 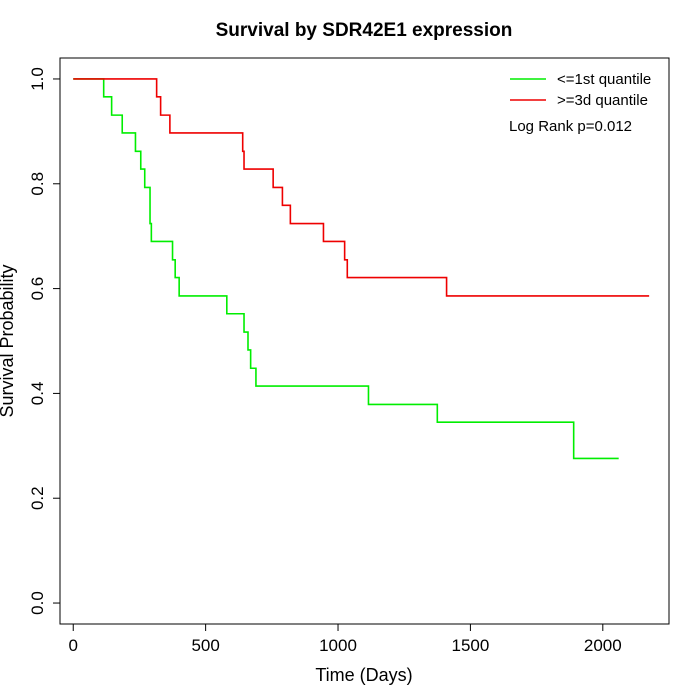 What do you see at coordinates (470, 645) in the screenshot?
I see `x-tick-label: 1500` at bounding box center [470, 645].